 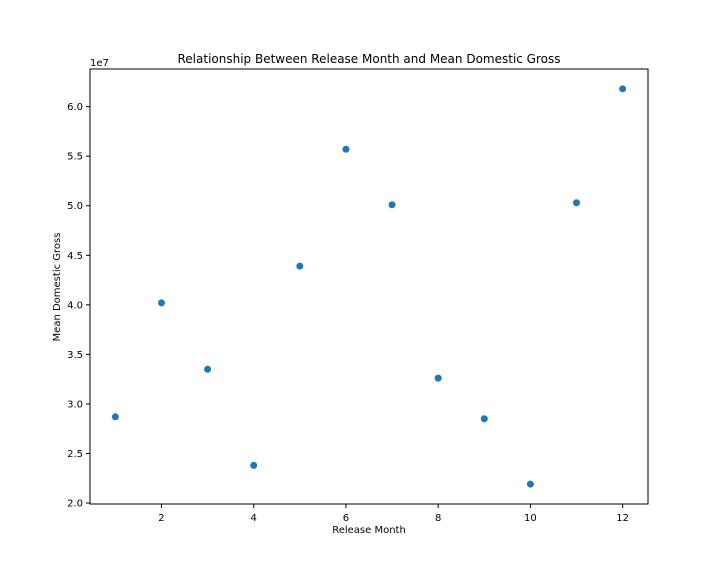 I want to click on y-tick-label: 3.5, so click(x=75, y=355).